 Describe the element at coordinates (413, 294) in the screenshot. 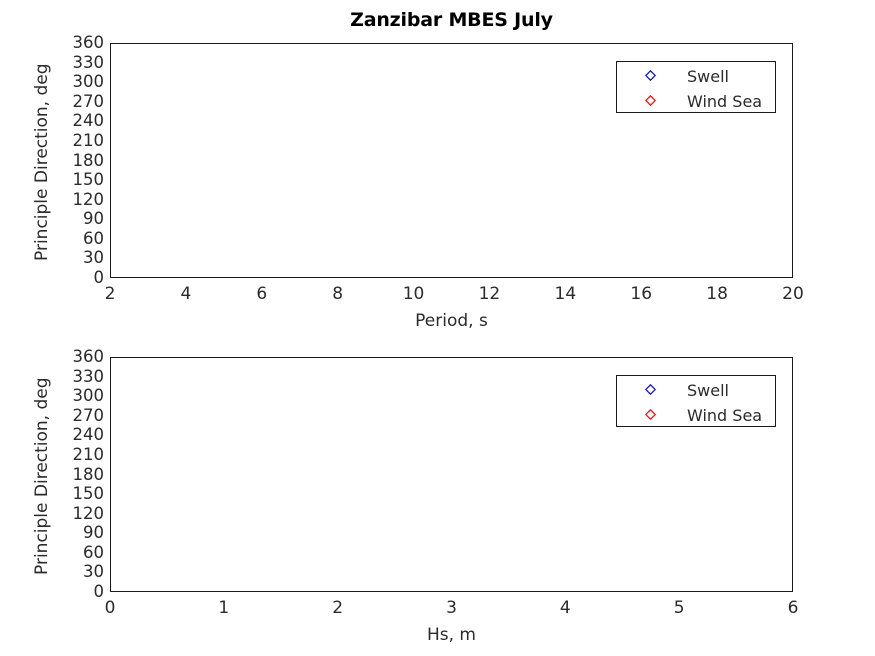

I see `x-tick-label: 10` at that location.